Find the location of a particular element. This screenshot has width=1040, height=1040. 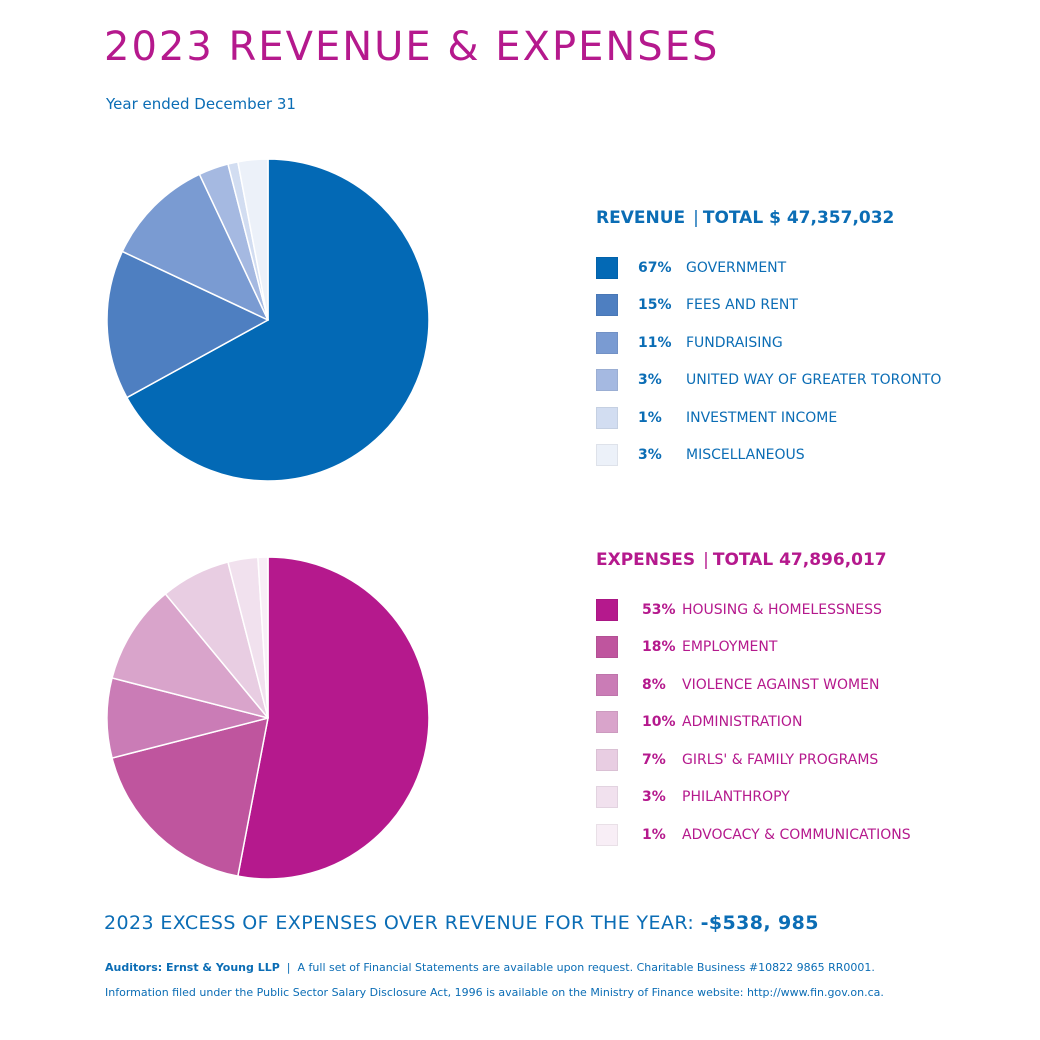

revenue-heading: REVENUE is located at coordinates (641, 218).